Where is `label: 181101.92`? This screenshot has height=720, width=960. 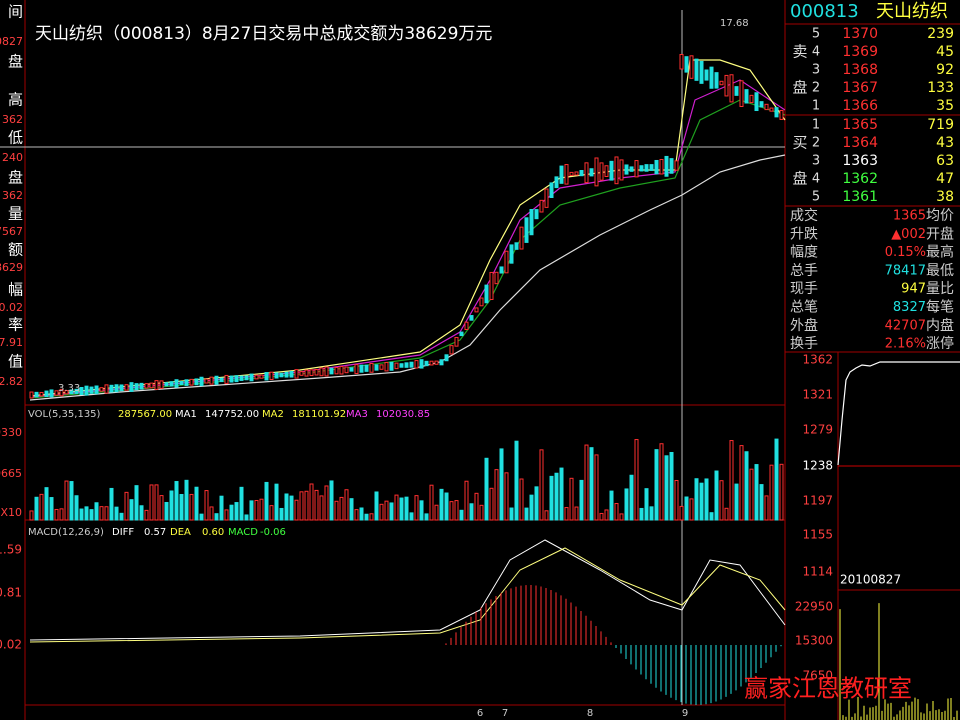 label: 181101.92 is located at coordinates (319, 414).